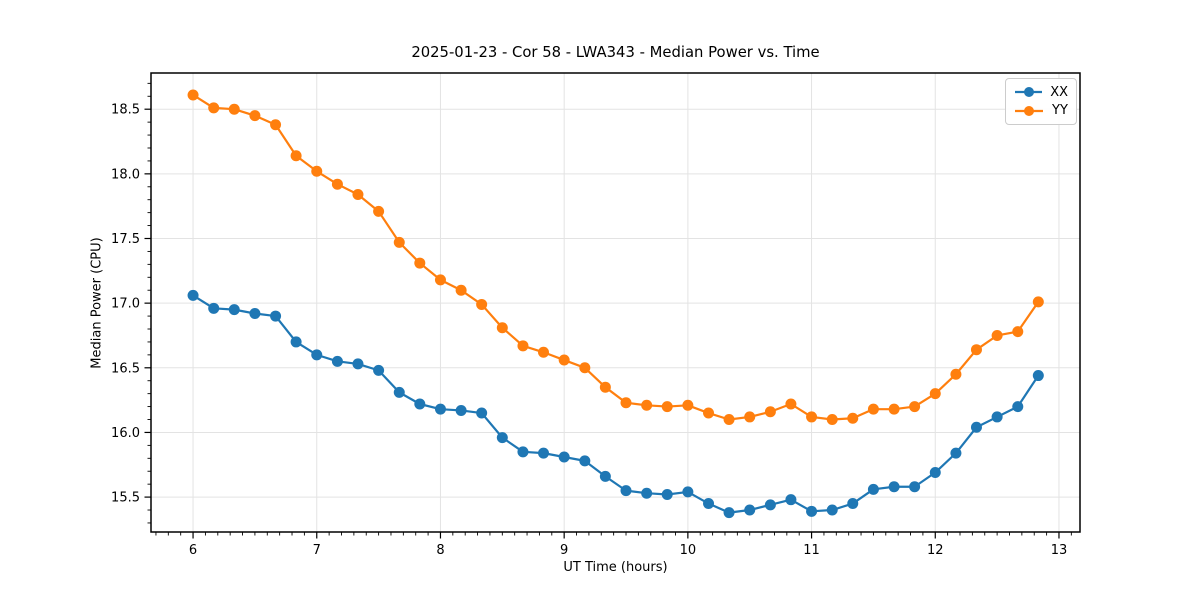 The width and height of the screenshot is (1200, 600). I want to click on x-tick-label: 12, so click(935, 550).